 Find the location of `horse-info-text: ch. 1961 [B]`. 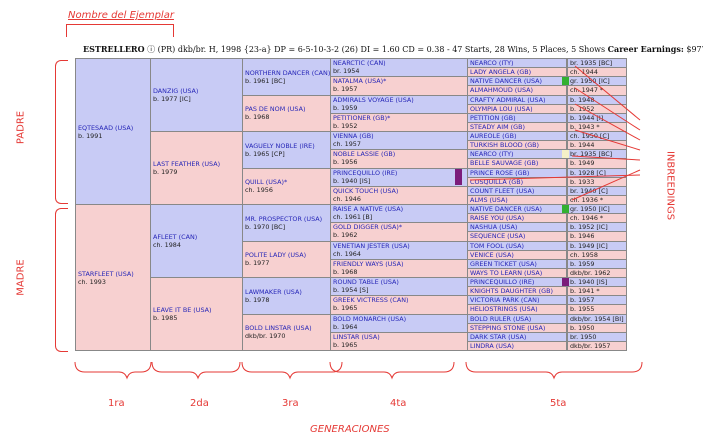

horse-info-text: ch. 1961 [B] is located at coordinates (353, 217).